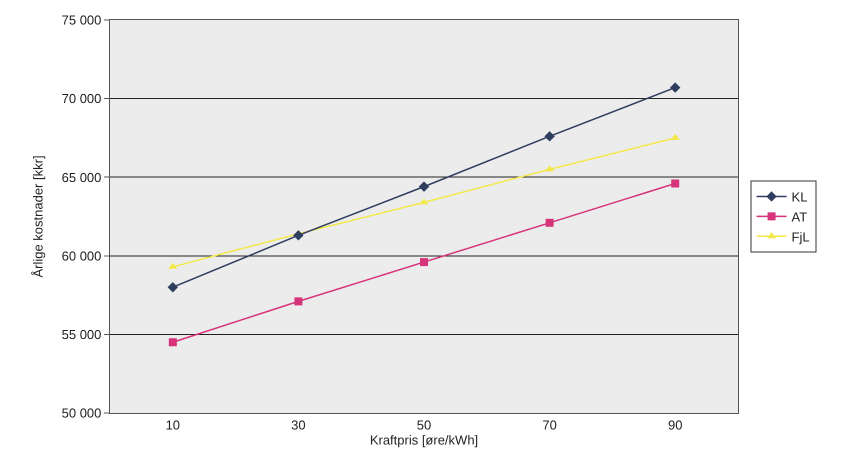 This screenshot has width=848, height=456. Describe the element at coordinates (800, 197) in the screenshot. I see `legend-label: KL` at that location.